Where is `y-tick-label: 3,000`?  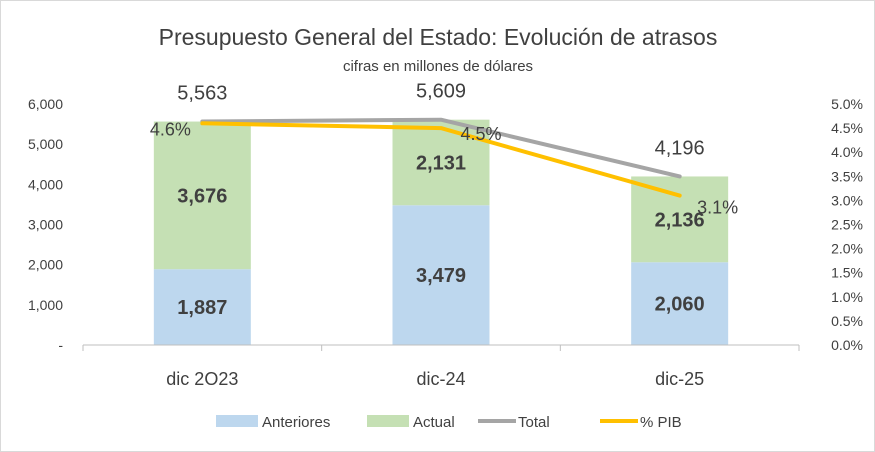 y-tick-label: 3,000 is located at coordinates (45, 225).